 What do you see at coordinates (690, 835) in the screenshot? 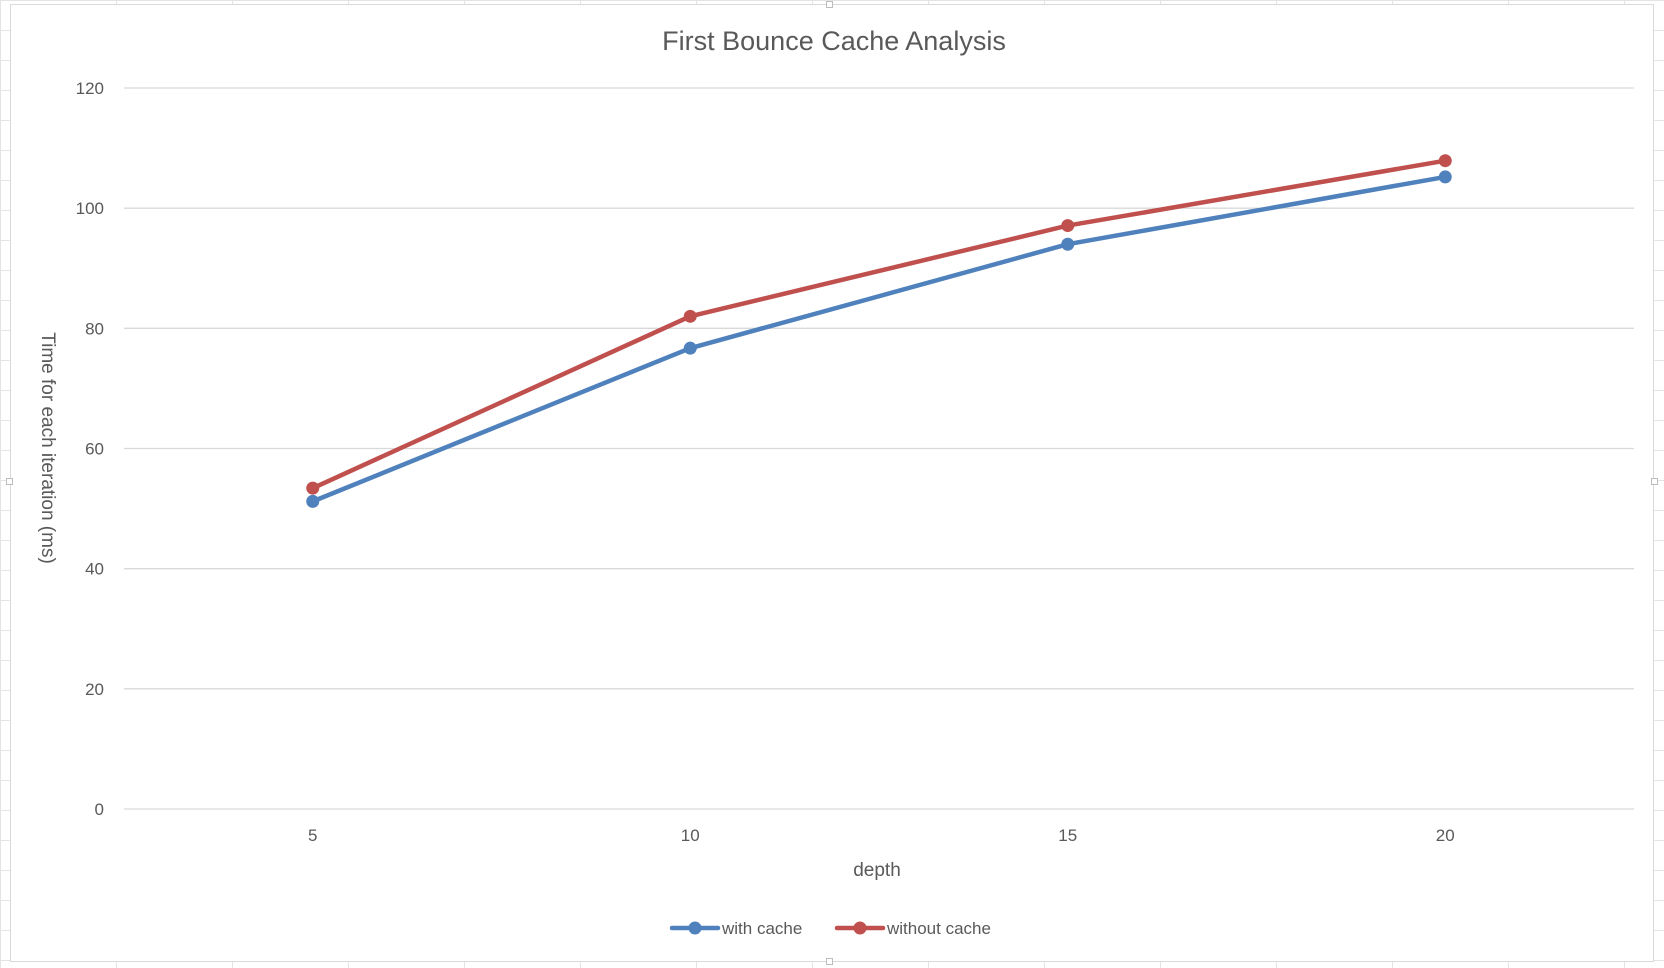
I see `x-tick-label: 10` at bounding box center [690, 835].